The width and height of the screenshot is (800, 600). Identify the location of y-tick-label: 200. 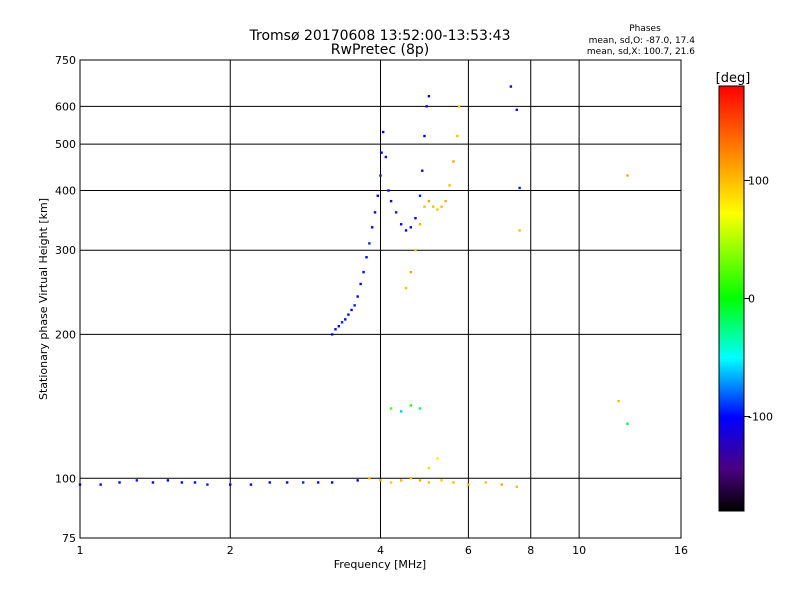
(65, 334).